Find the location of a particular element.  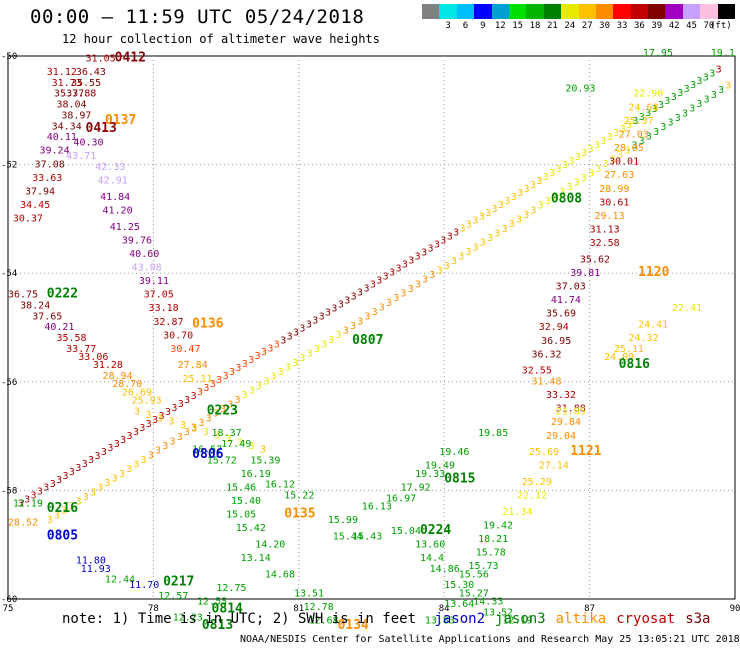

latitude-tick-label: -54 is located at coordinates (9, 274).